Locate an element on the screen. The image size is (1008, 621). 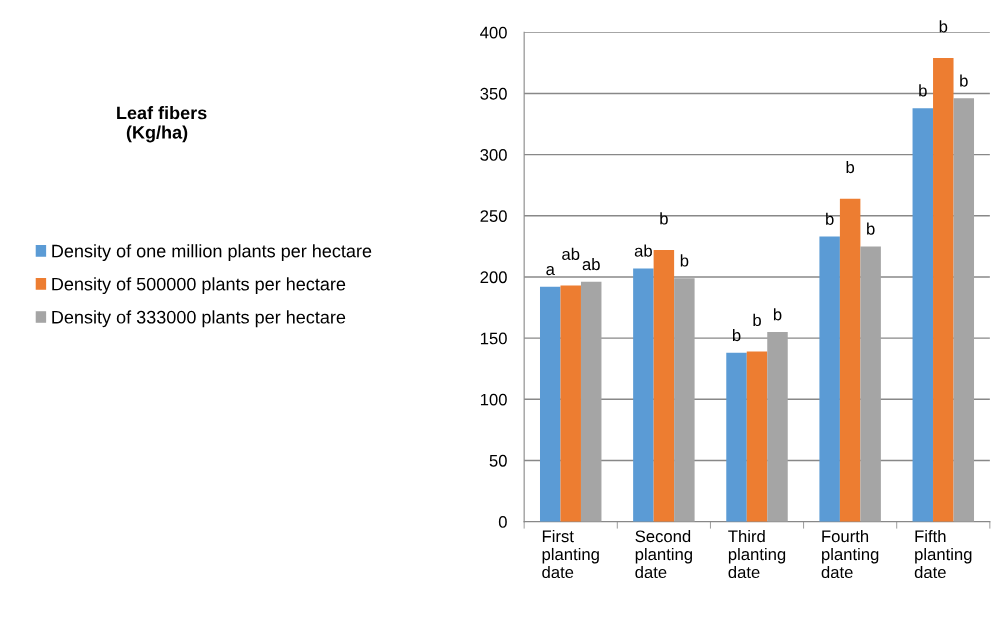
legend-label: Density of one million plants per hectare is located at coordinates (212, 252).